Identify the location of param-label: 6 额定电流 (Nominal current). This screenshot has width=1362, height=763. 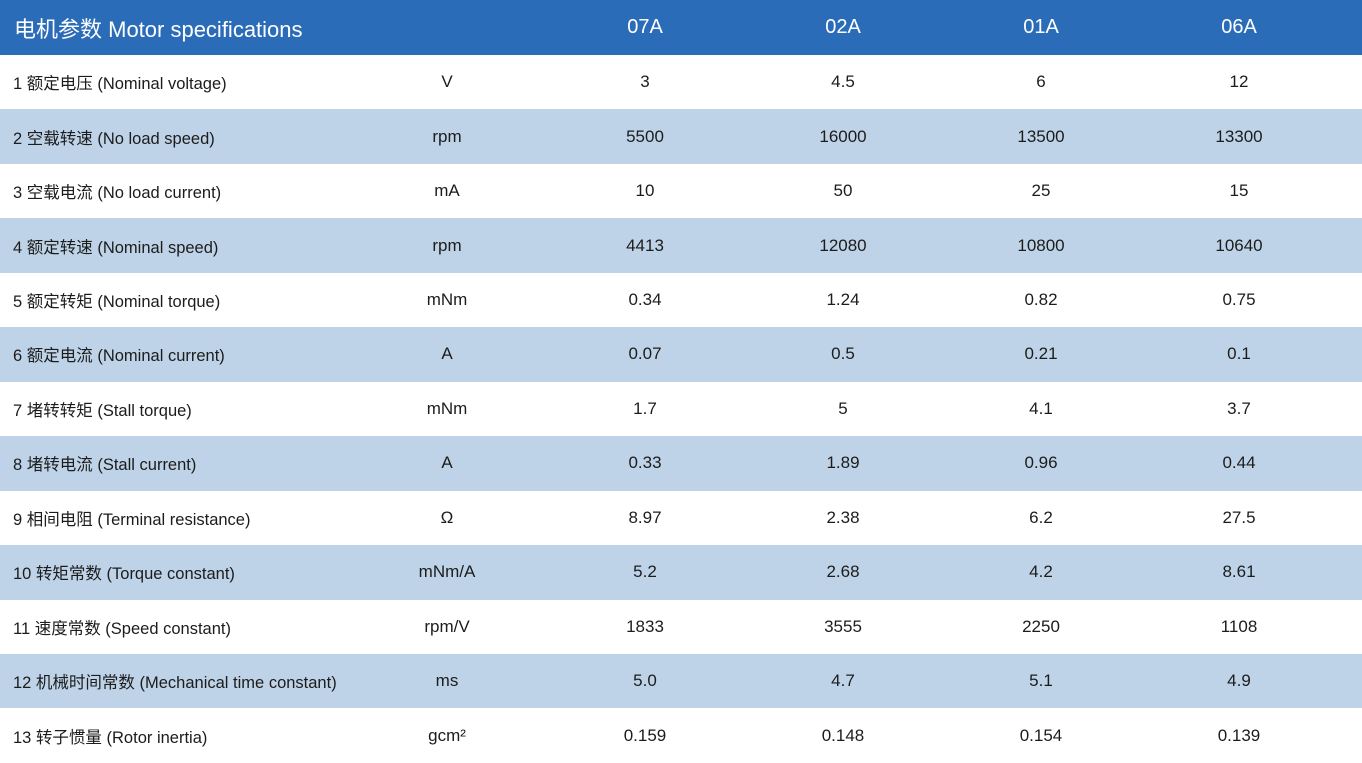
(119, 356).